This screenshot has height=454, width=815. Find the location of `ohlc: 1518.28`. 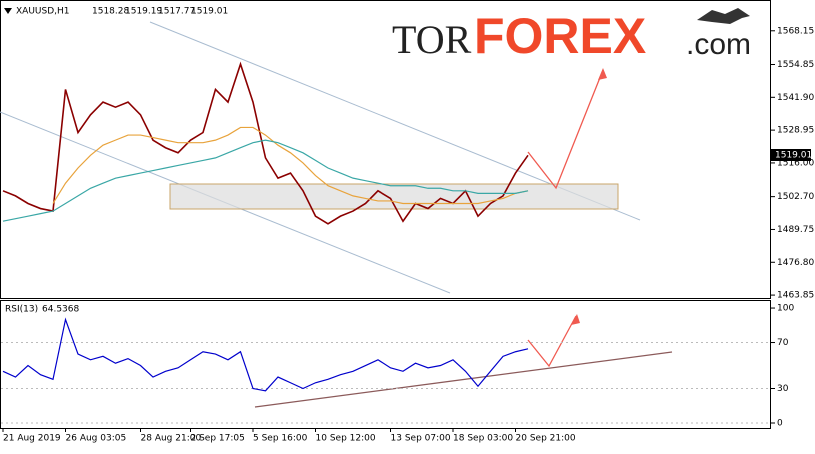

ohlc: 1518.28 is located at coordinates (110, 12).